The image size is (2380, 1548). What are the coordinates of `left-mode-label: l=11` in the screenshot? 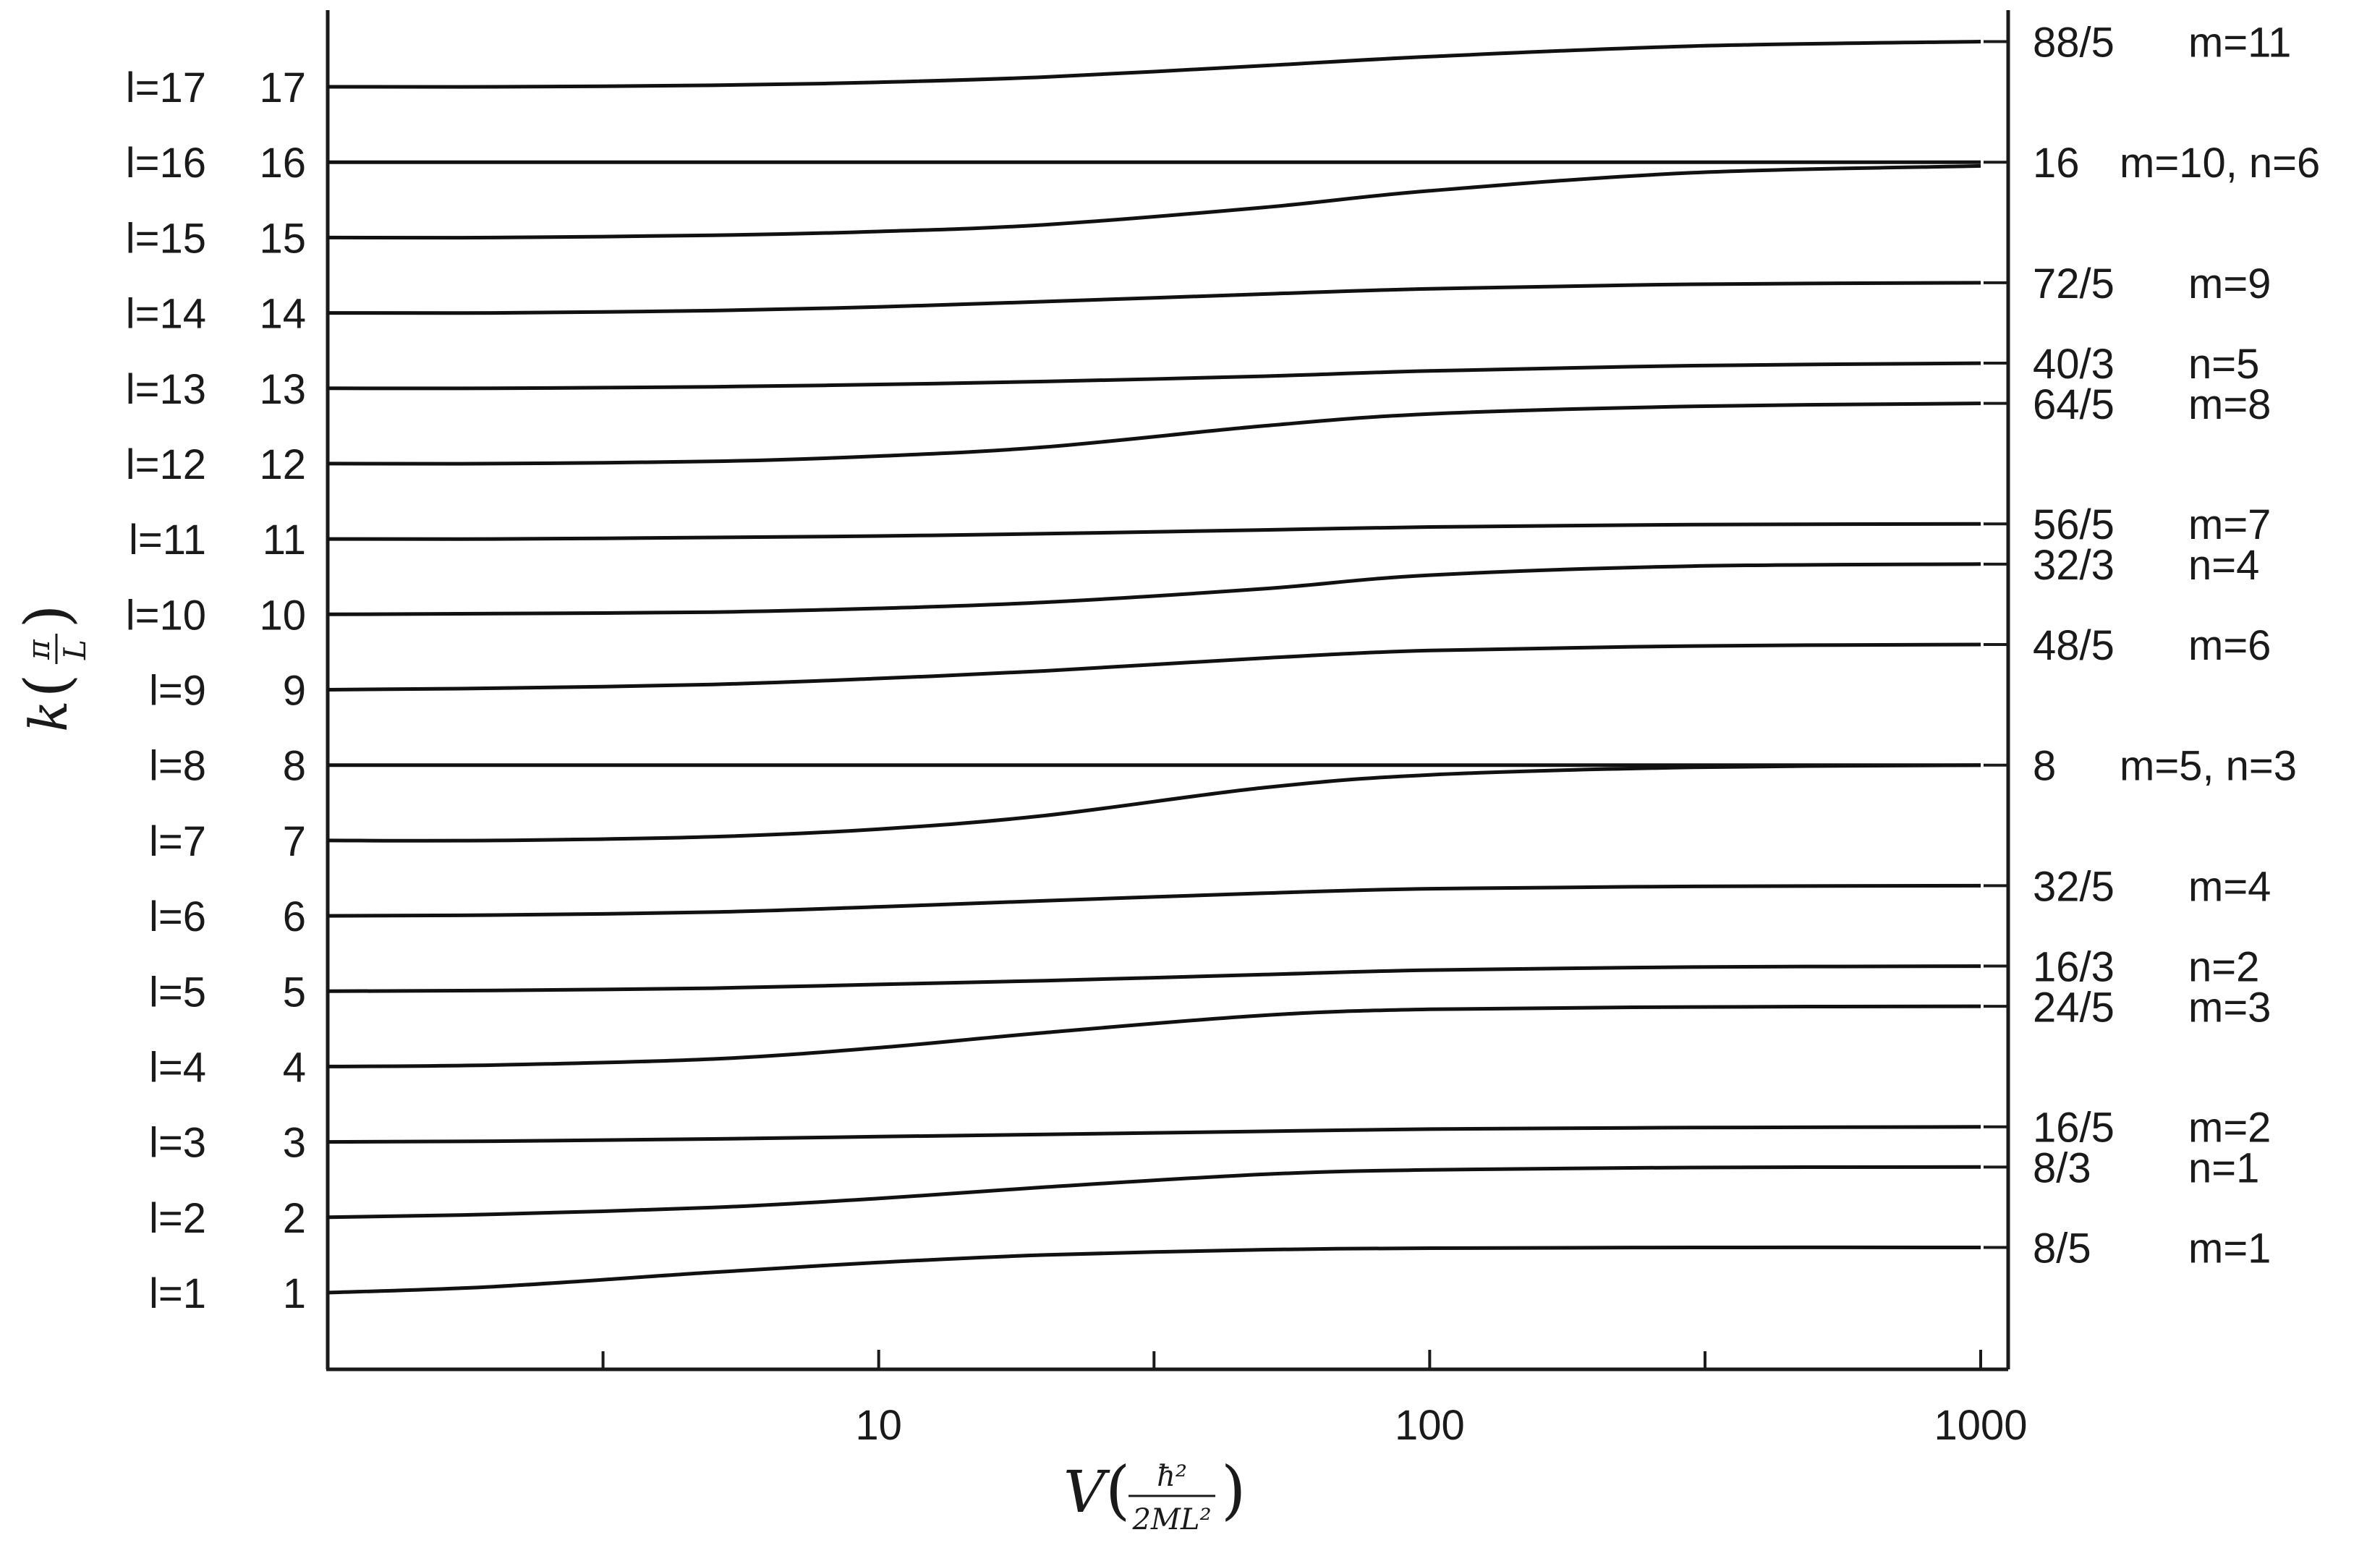 It's located at (167, 540).